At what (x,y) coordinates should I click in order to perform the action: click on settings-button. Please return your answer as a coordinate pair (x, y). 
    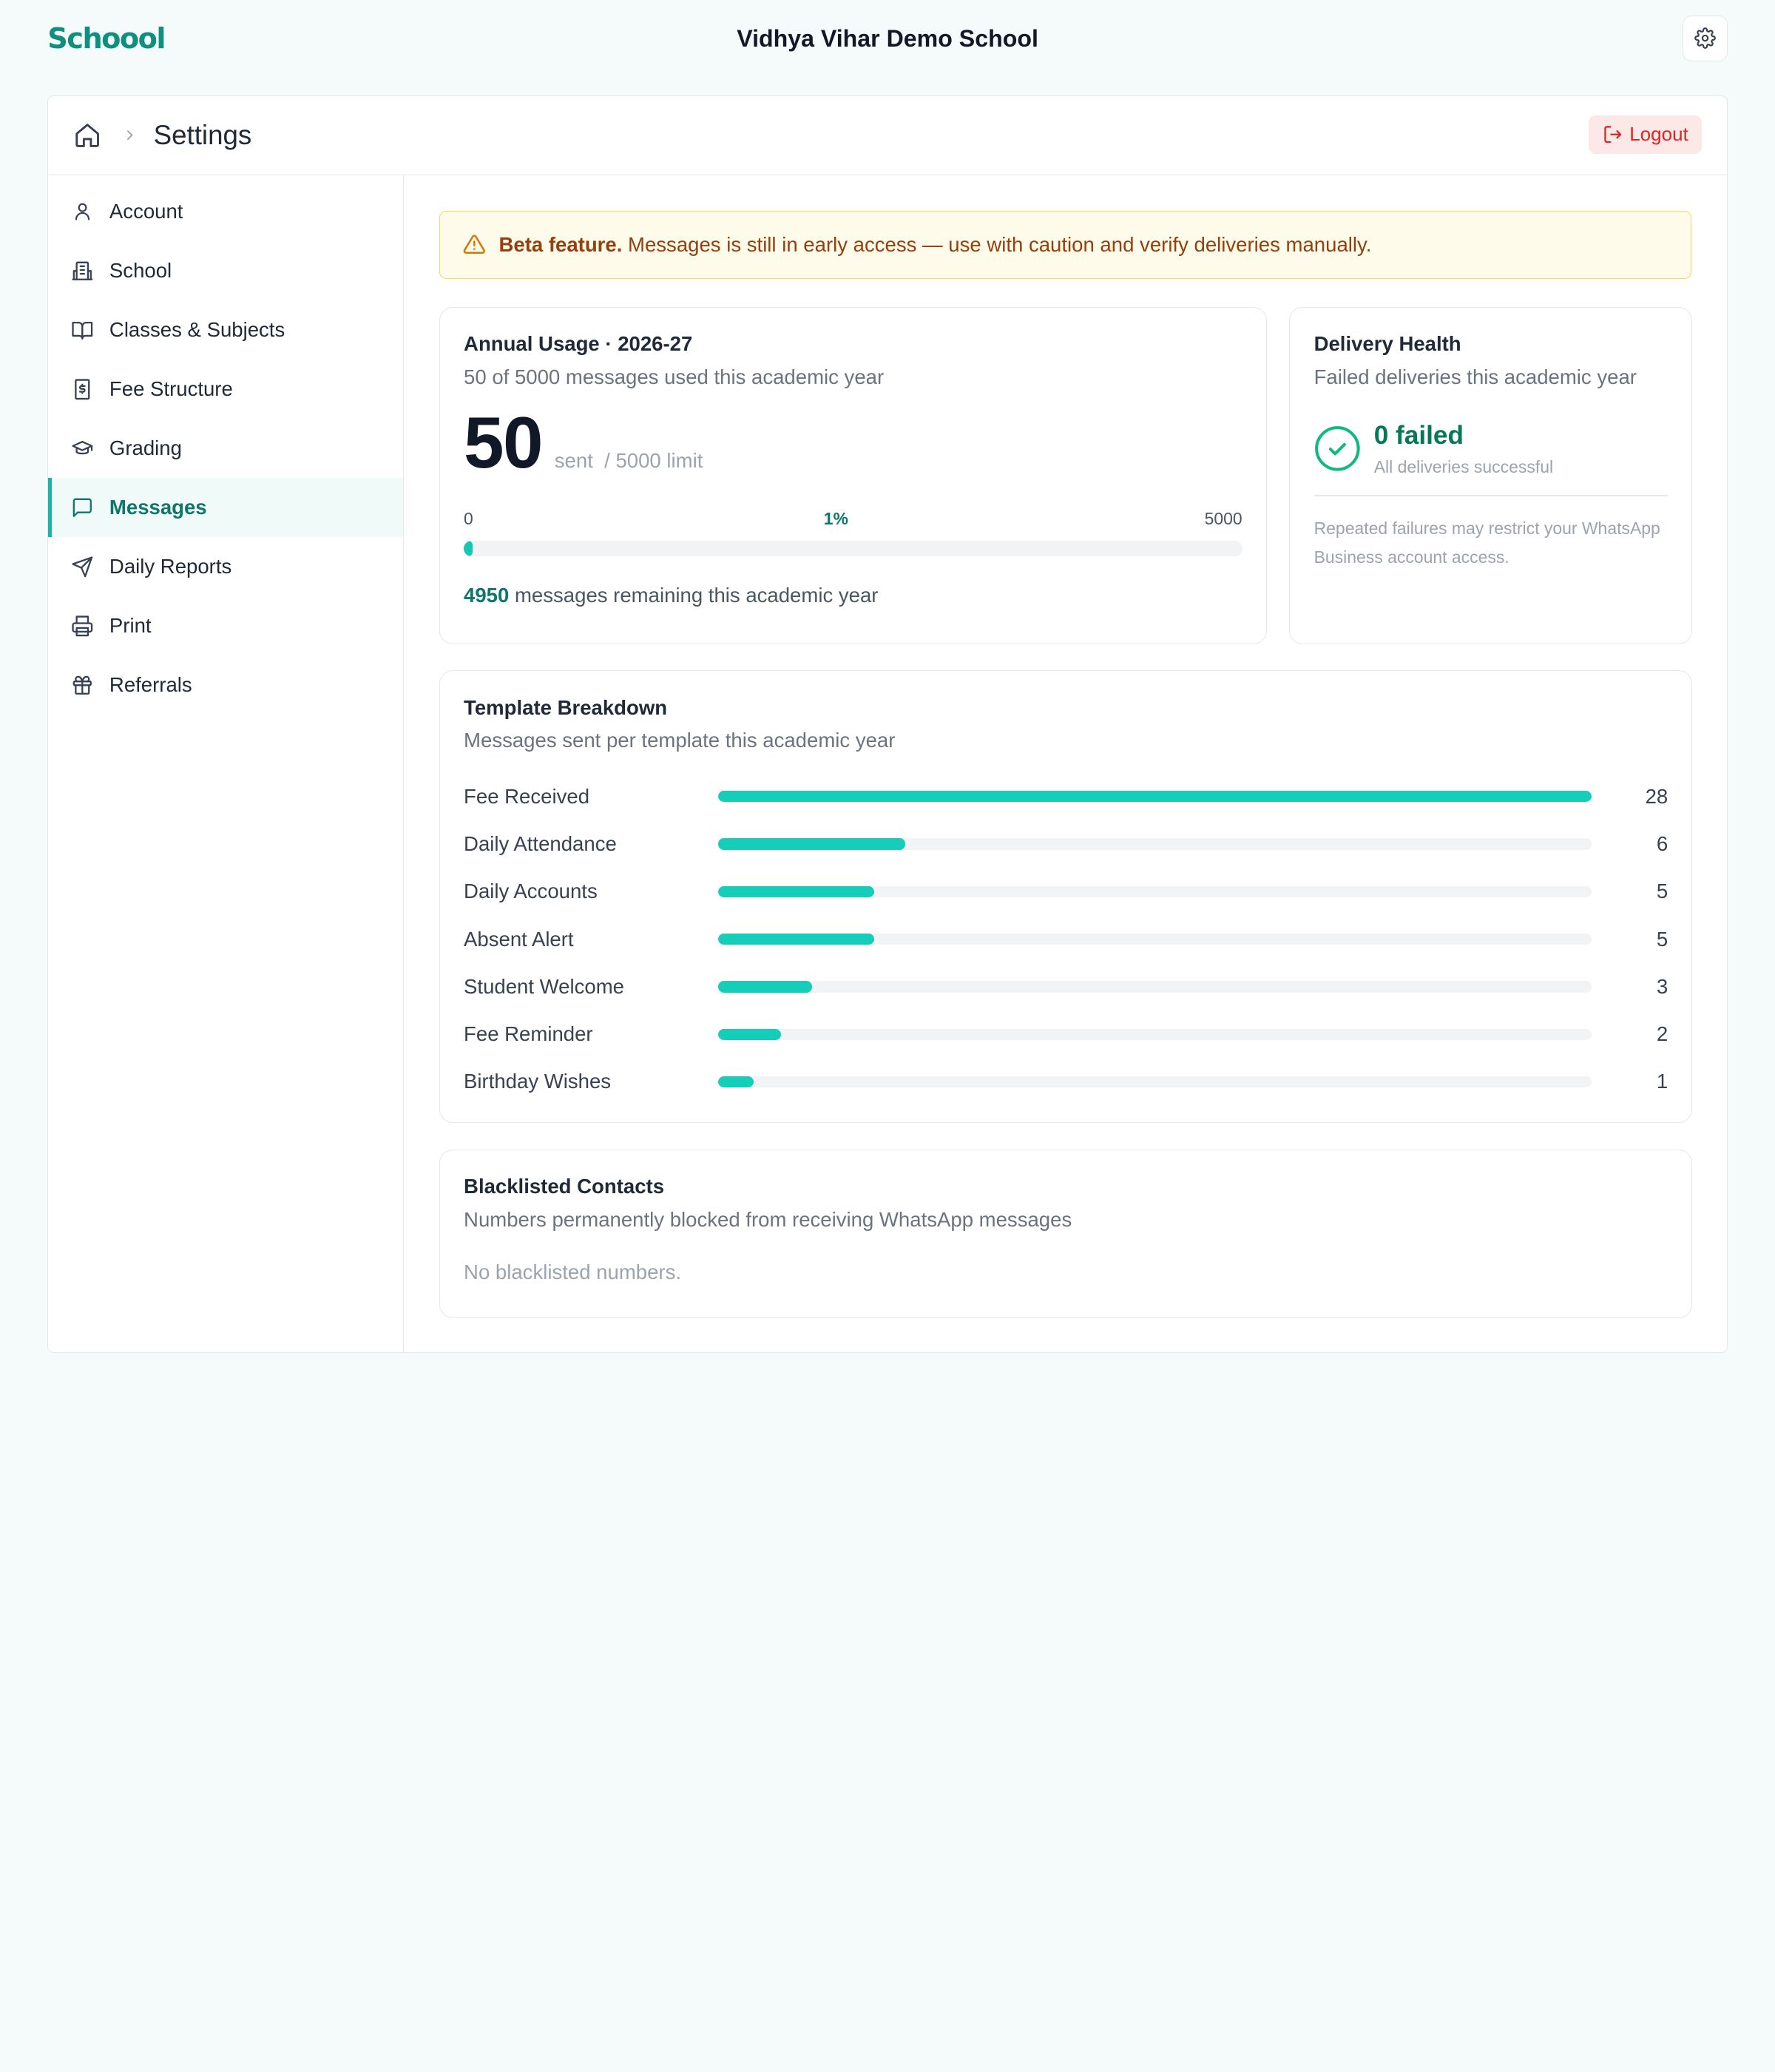
    Looking at the image, I should click on (1705, 38).